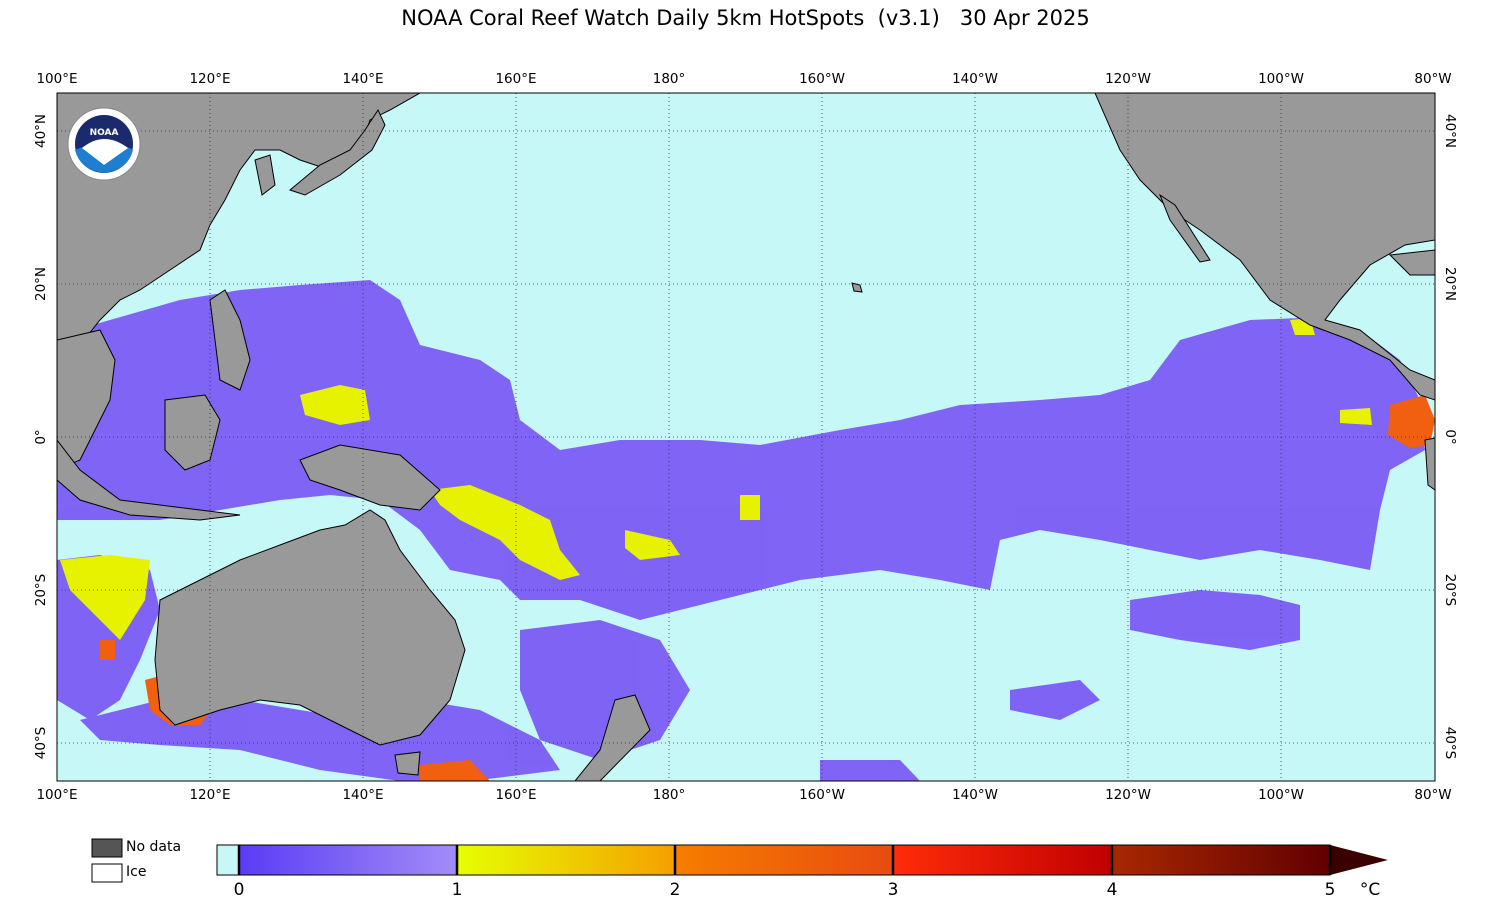 This screenshot has height=910, width=1491. What do you see at coordinates (107, 873) in the screenshot?
I see `ice-swatch` at bounding box center [107, 873].